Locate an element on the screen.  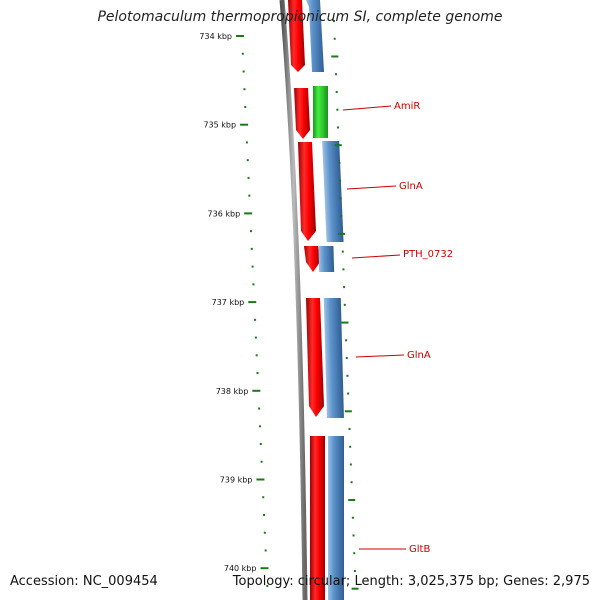
accession-value: NC_009454 is located at coordinates (120, 581).